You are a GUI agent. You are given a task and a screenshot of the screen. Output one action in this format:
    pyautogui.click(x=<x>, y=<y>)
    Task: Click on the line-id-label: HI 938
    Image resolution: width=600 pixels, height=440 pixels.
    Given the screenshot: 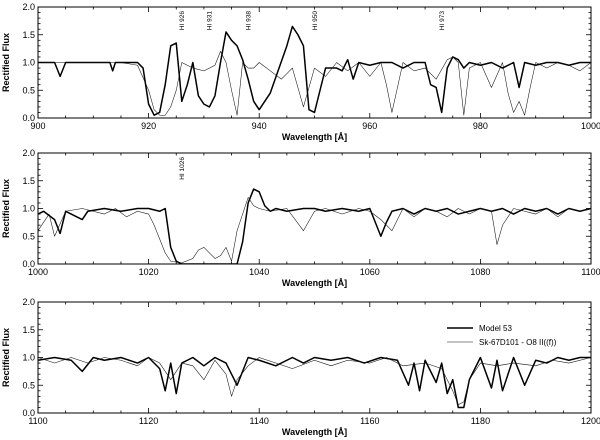 What is the action you would take?
    pyautogui.click(x=248, y=21)
    